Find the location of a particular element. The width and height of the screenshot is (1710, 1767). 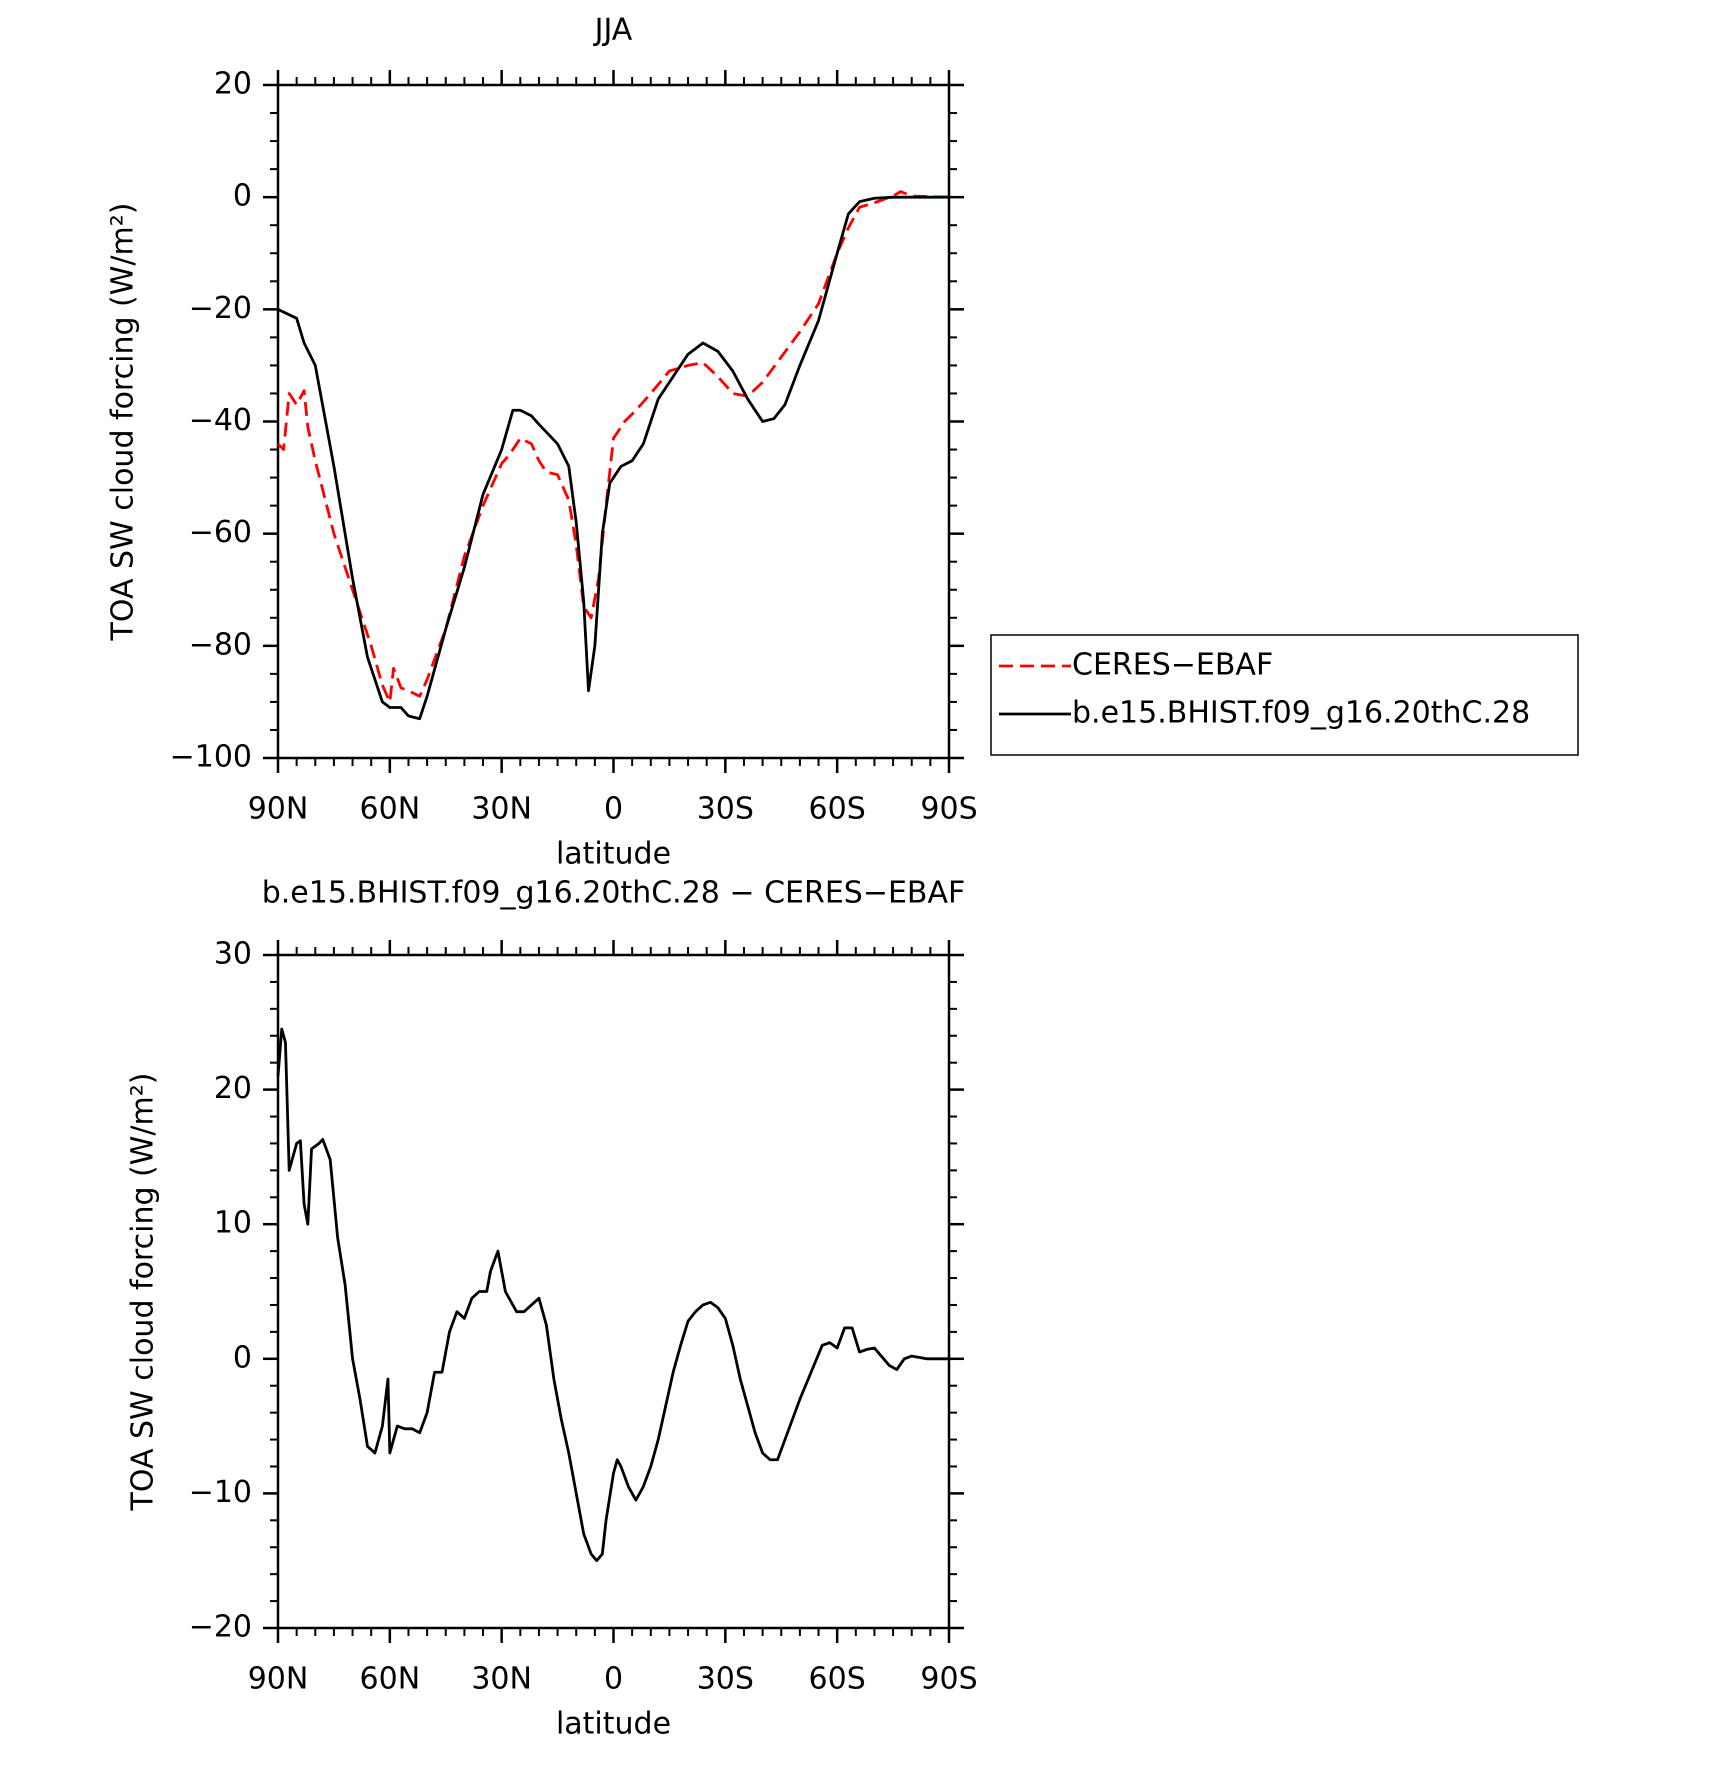

y-tick-label: −10 is located at coordinates (220, 1492).